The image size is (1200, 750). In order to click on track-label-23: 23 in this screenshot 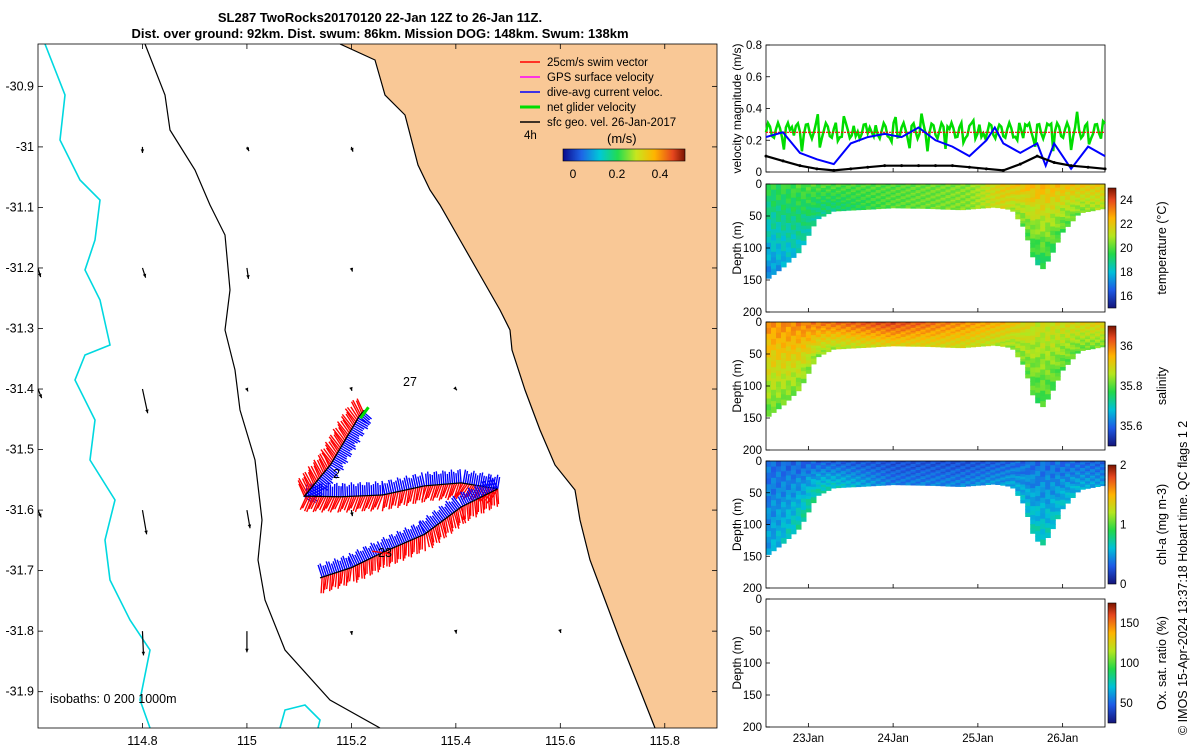, I will do `click(385, 553)`.